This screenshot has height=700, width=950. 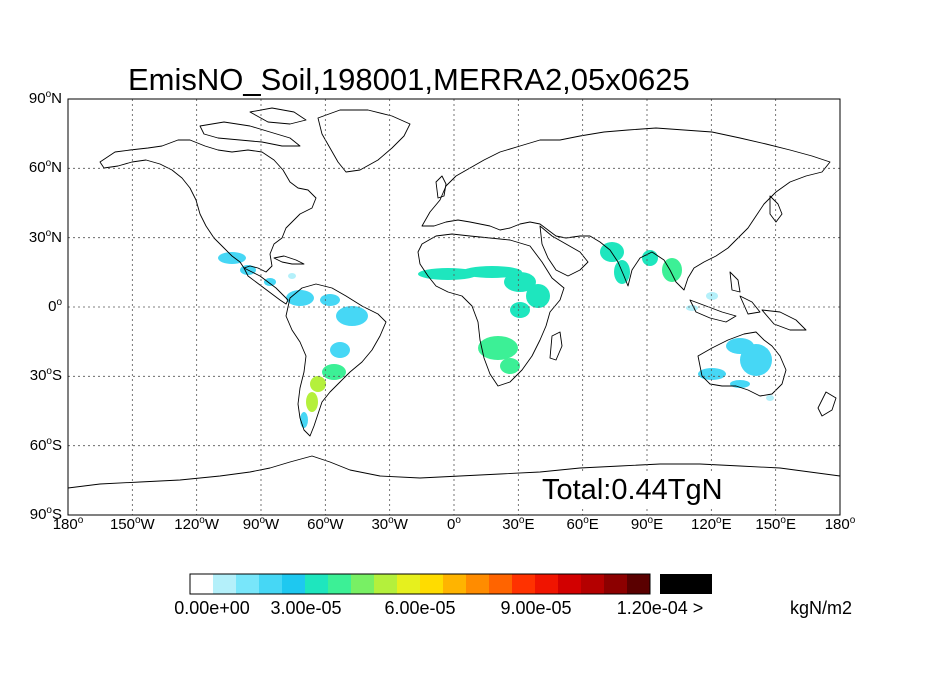 I want to click on latitude-label: 90oS, so click(x=45, y=514).